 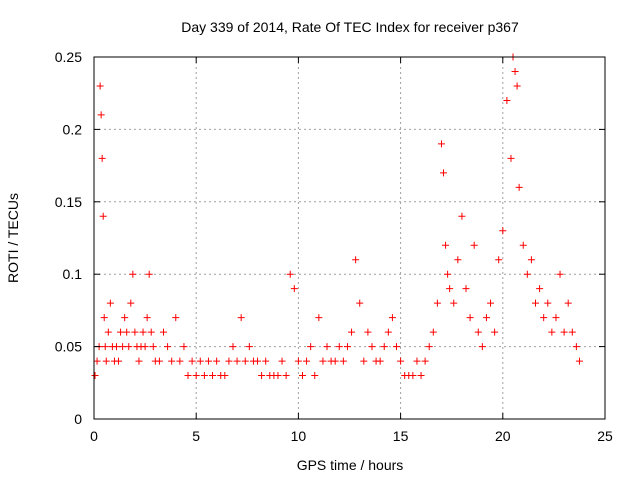 What do you see at coordinates (73, 129) in the screenshot?
I see `y-tick-label: 0.2` at bounding box center [73, 129].